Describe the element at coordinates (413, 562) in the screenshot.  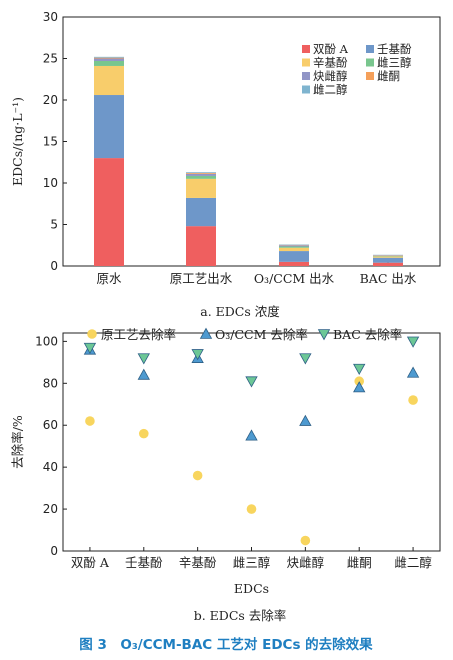
I see `x-category-label: 雌二醇` at that location.